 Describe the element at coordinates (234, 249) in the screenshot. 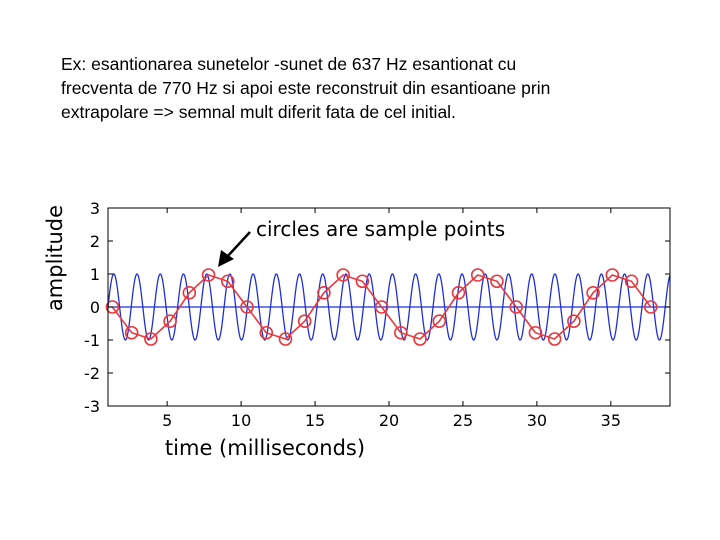

I see `annotation-arrow` at that location.